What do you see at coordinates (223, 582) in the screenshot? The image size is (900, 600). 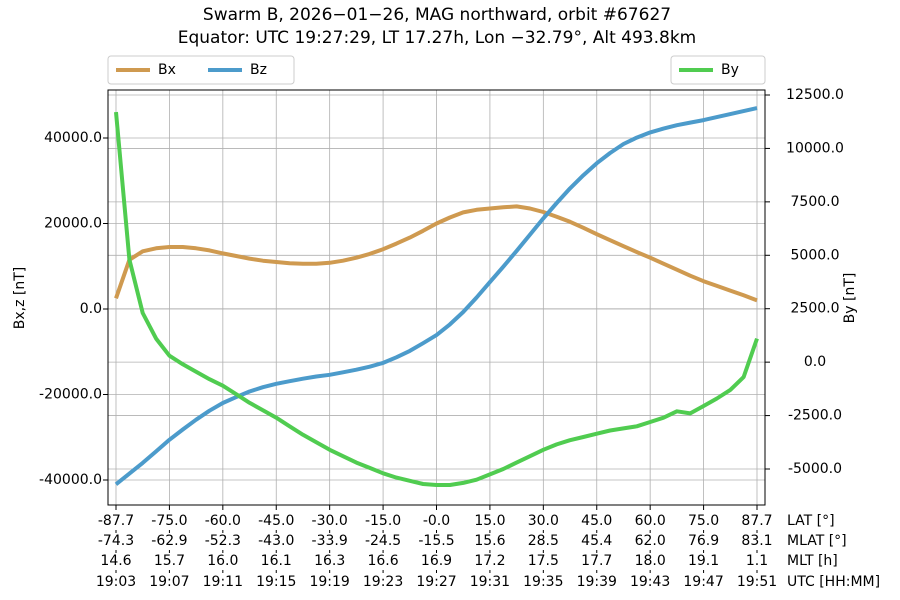 I see `x-tick-label: 19:11` at bounding box center [223, 582].